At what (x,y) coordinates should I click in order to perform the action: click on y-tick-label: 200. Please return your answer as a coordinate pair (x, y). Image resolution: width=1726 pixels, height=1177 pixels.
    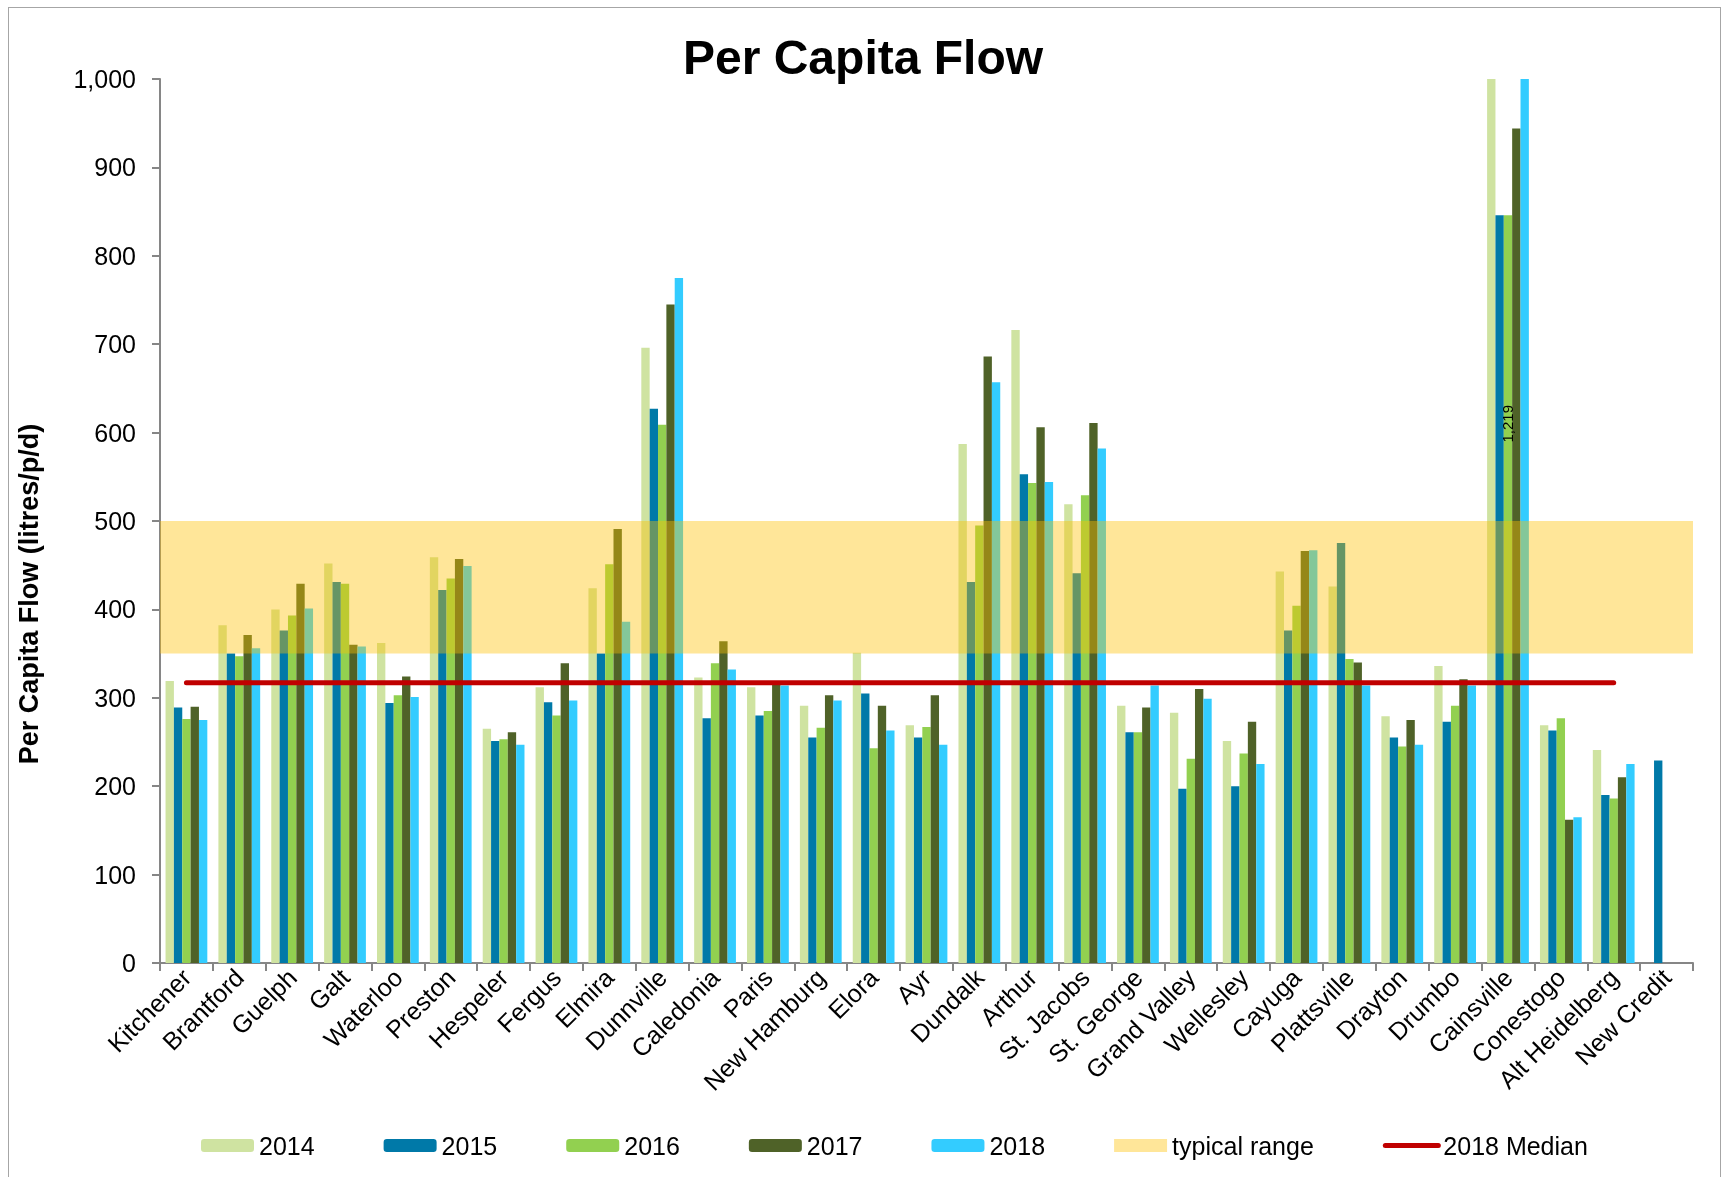
    Looking at the image, I should click on (115, 786).